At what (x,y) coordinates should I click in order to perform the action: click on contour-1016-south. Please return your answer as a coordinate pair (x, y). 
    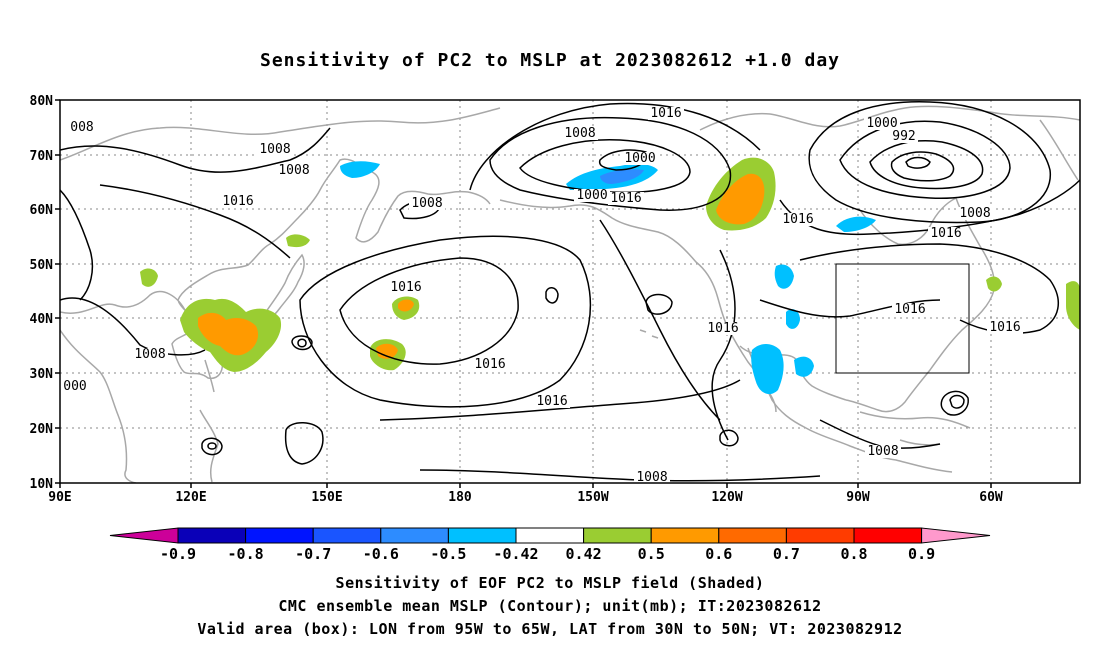
    Looking at the image, I should click on (560, 400).